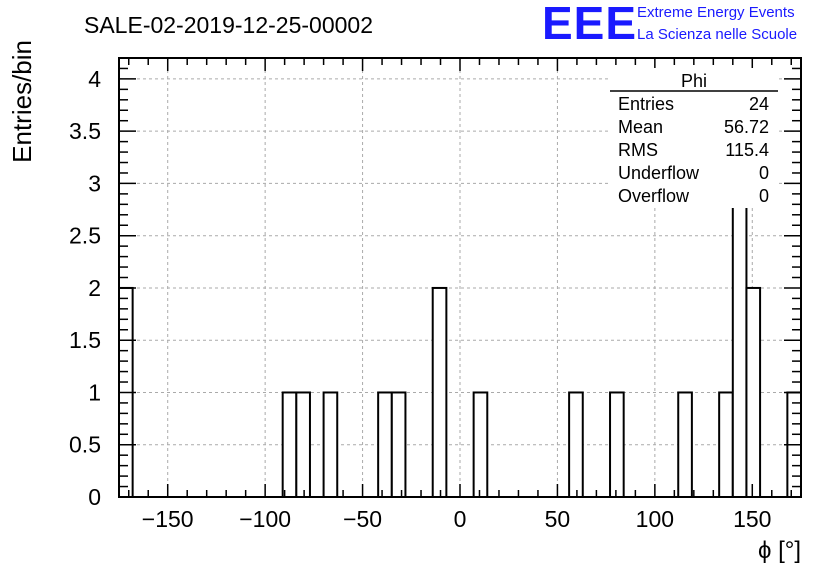  Describe the element at coordinates (22, 101) in the screenshot. I see `y-axis-label: Entries/bin` at that location.